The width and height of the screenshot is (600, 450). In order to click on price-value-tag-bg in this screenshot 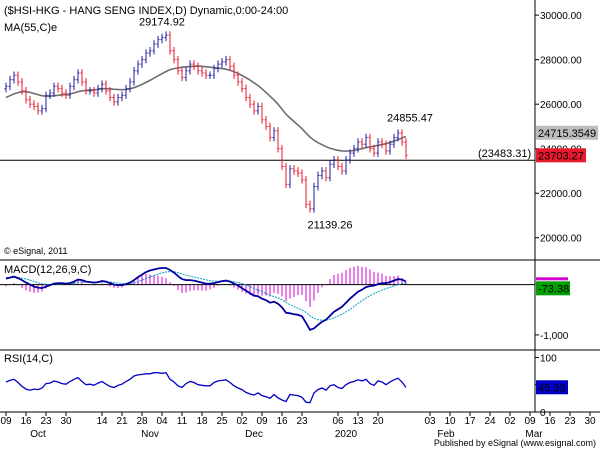, I will do `click(561, 155)`.